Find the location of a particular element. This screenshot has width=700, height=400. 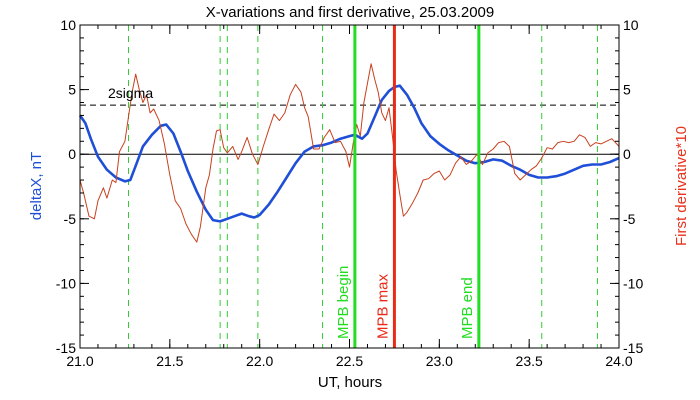

right-y-tick-label: -15 is located at coordinates (633, 348).